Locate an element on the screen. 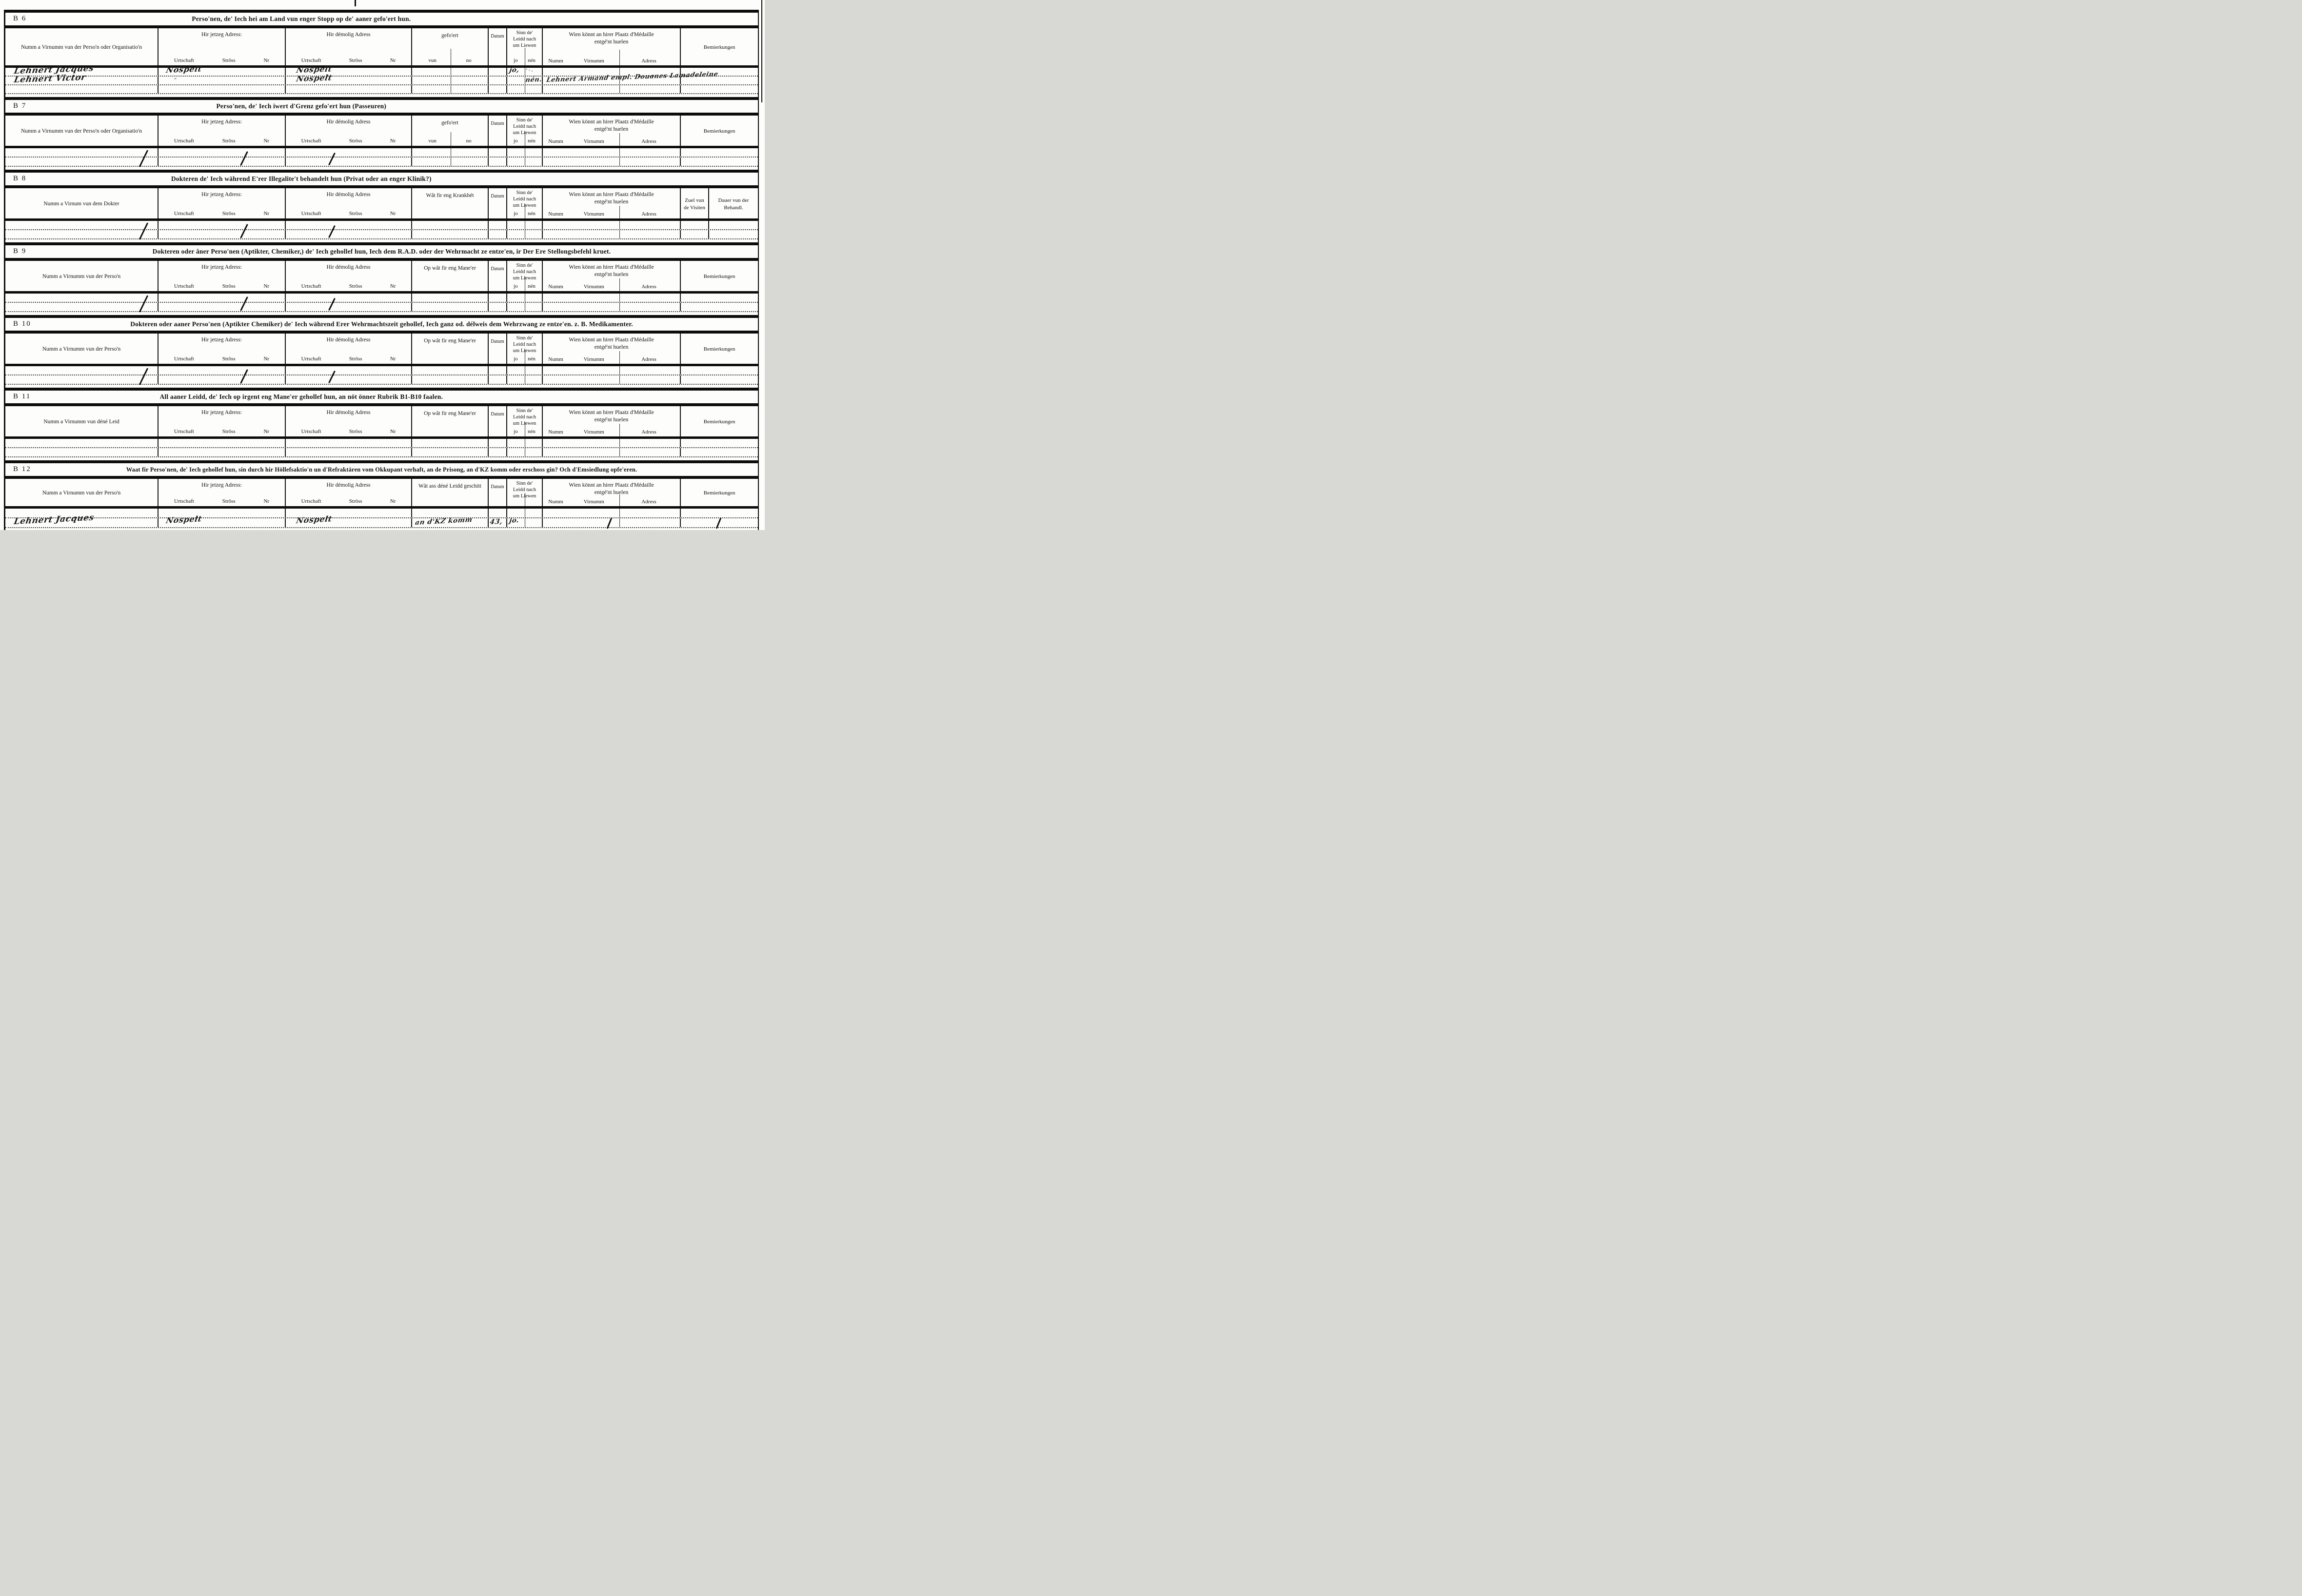  col-header-visit-count: Zuel vun de Visiten is located at coordinates (695, 203).